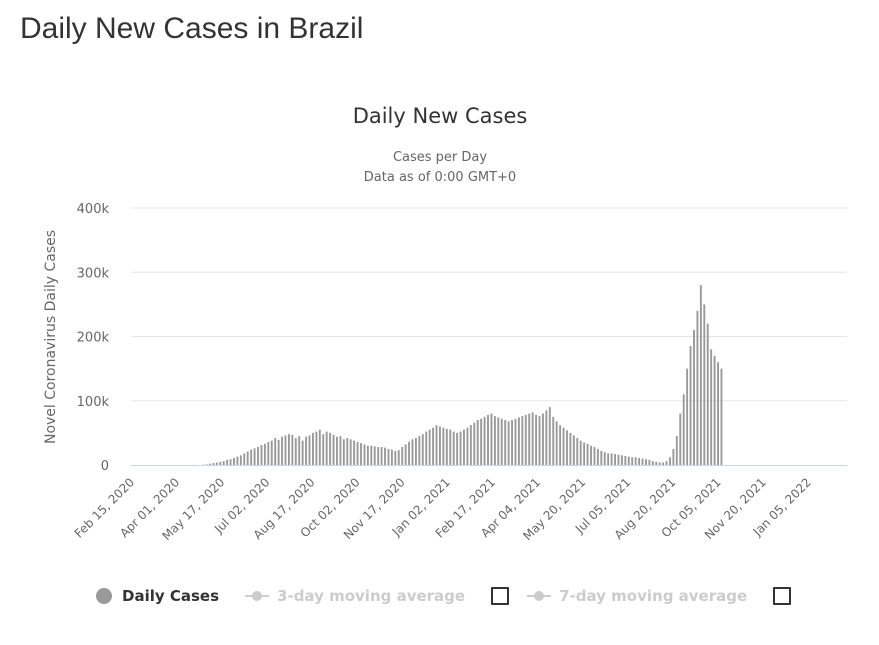 The width and height of the screenshot is (879, 645). Describe the element at coordinates (157, 596) in the screenshot. I see `legend-item-daily-cases: Daily Cases` at that location.